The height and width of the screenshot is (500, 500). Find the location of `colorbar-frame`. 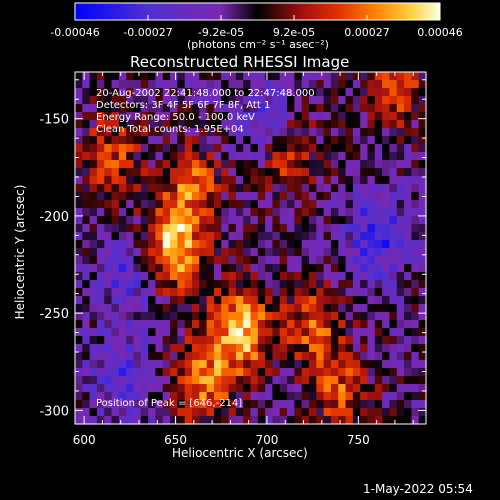

colorbar-frame is located at coordinates (257, 11).